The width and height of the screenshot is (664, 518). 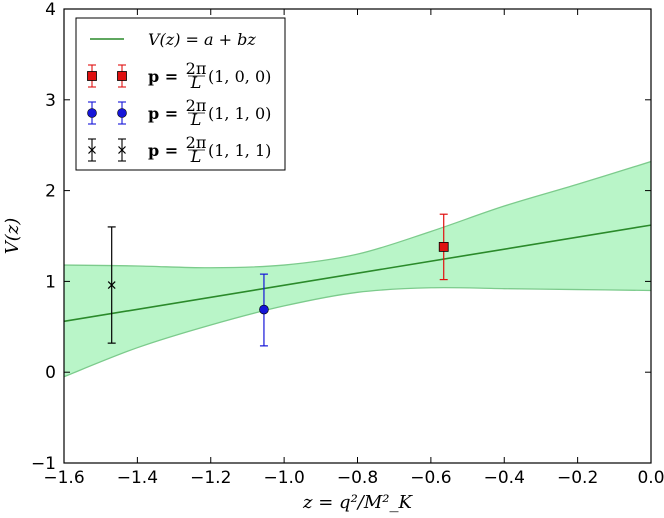 What do you see at coordinates (50, 373) in the screenshot?
I see `y-tick-label-1: 0` at bounding box center [50, 373].